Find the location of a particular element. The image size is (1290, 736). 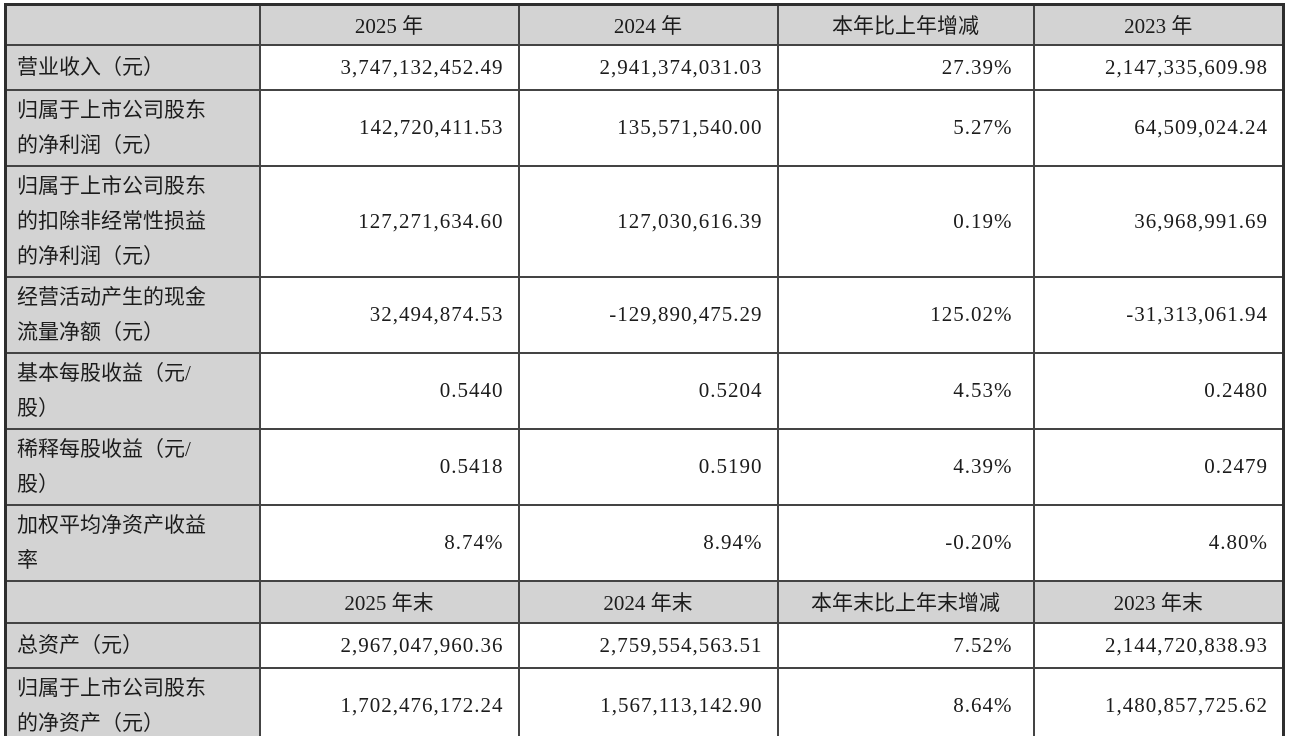

row-label: 归属于上市公司股东 的净资产（元） is located at coordinates (132, 701).